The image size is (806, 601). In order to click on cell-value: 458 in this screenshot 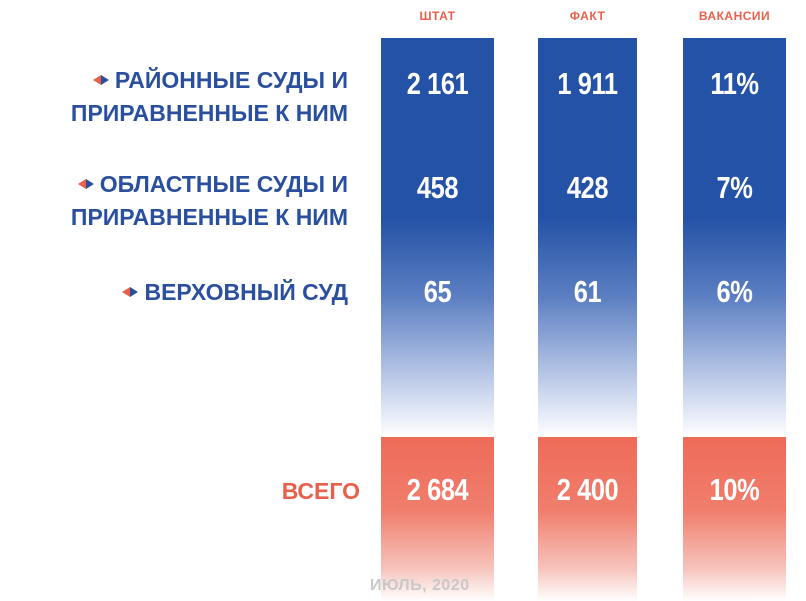, I will do `click(437, 187)`.